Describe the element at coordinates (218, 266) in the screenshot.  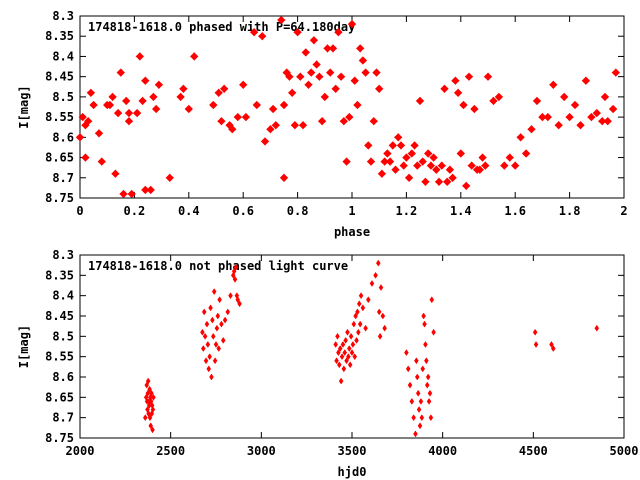
I see `plot-title: 174818-1618.0 not phased light curve` at that location.